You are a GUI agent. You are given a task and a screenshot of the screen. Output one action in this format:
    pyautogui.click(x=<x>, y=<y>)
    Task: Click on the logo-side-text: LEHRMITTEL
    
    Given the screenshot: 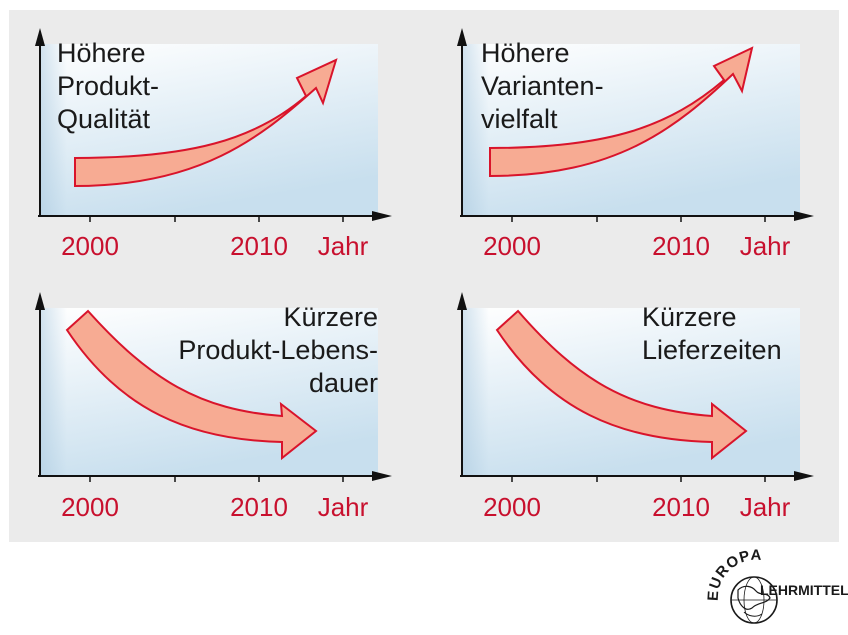 What is the action you would take?
    pyautogui.click(x=804, y=590)
    